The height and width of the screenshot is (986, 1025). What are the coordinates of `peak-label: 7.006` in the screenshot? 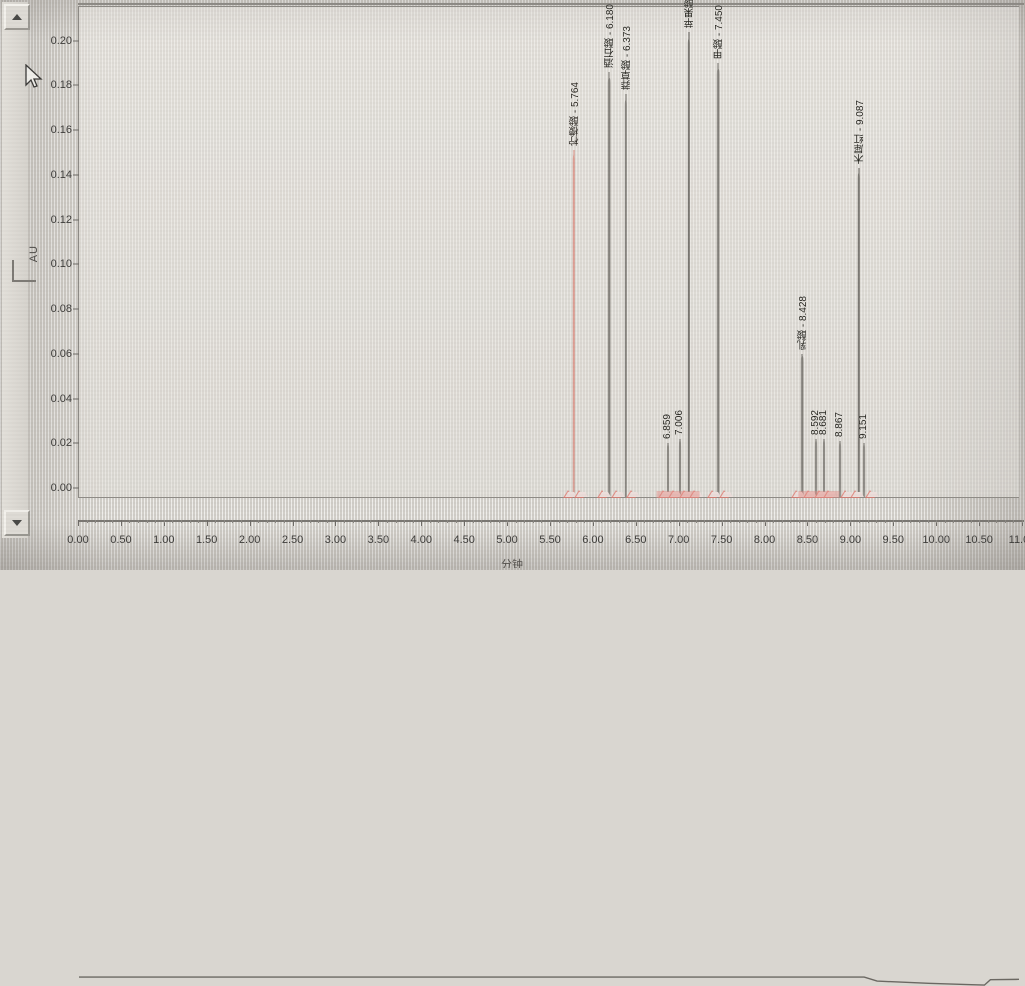 It's located at (680, 422).